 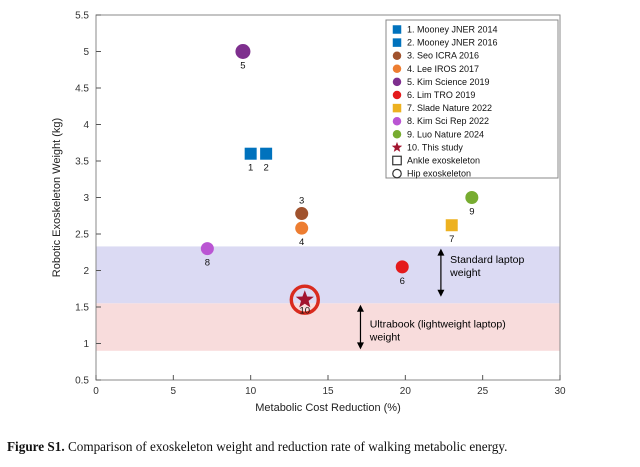 I want to click on legend-label: 4. Lee IROS 2017, so click(x=443, y=69).